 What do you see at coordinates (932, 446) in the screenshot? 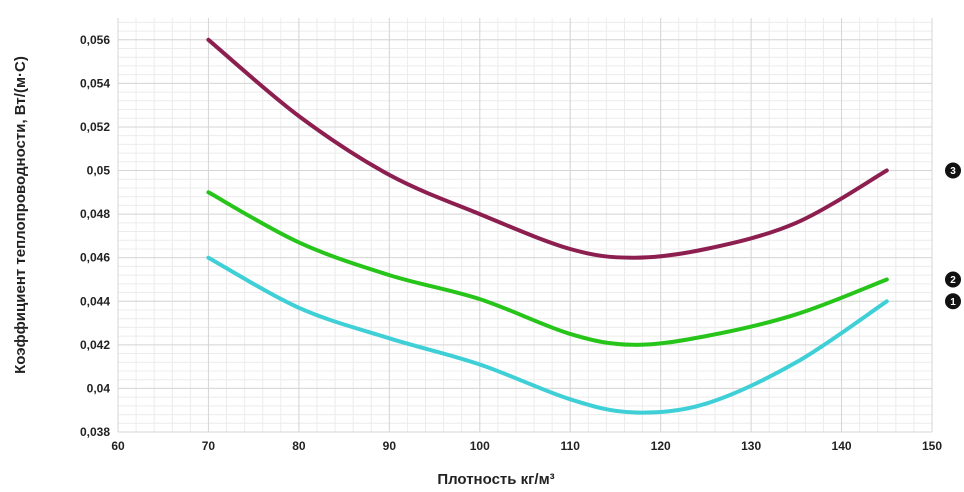
I see `x-tick-label: 150` at bounding box center [932, 446].